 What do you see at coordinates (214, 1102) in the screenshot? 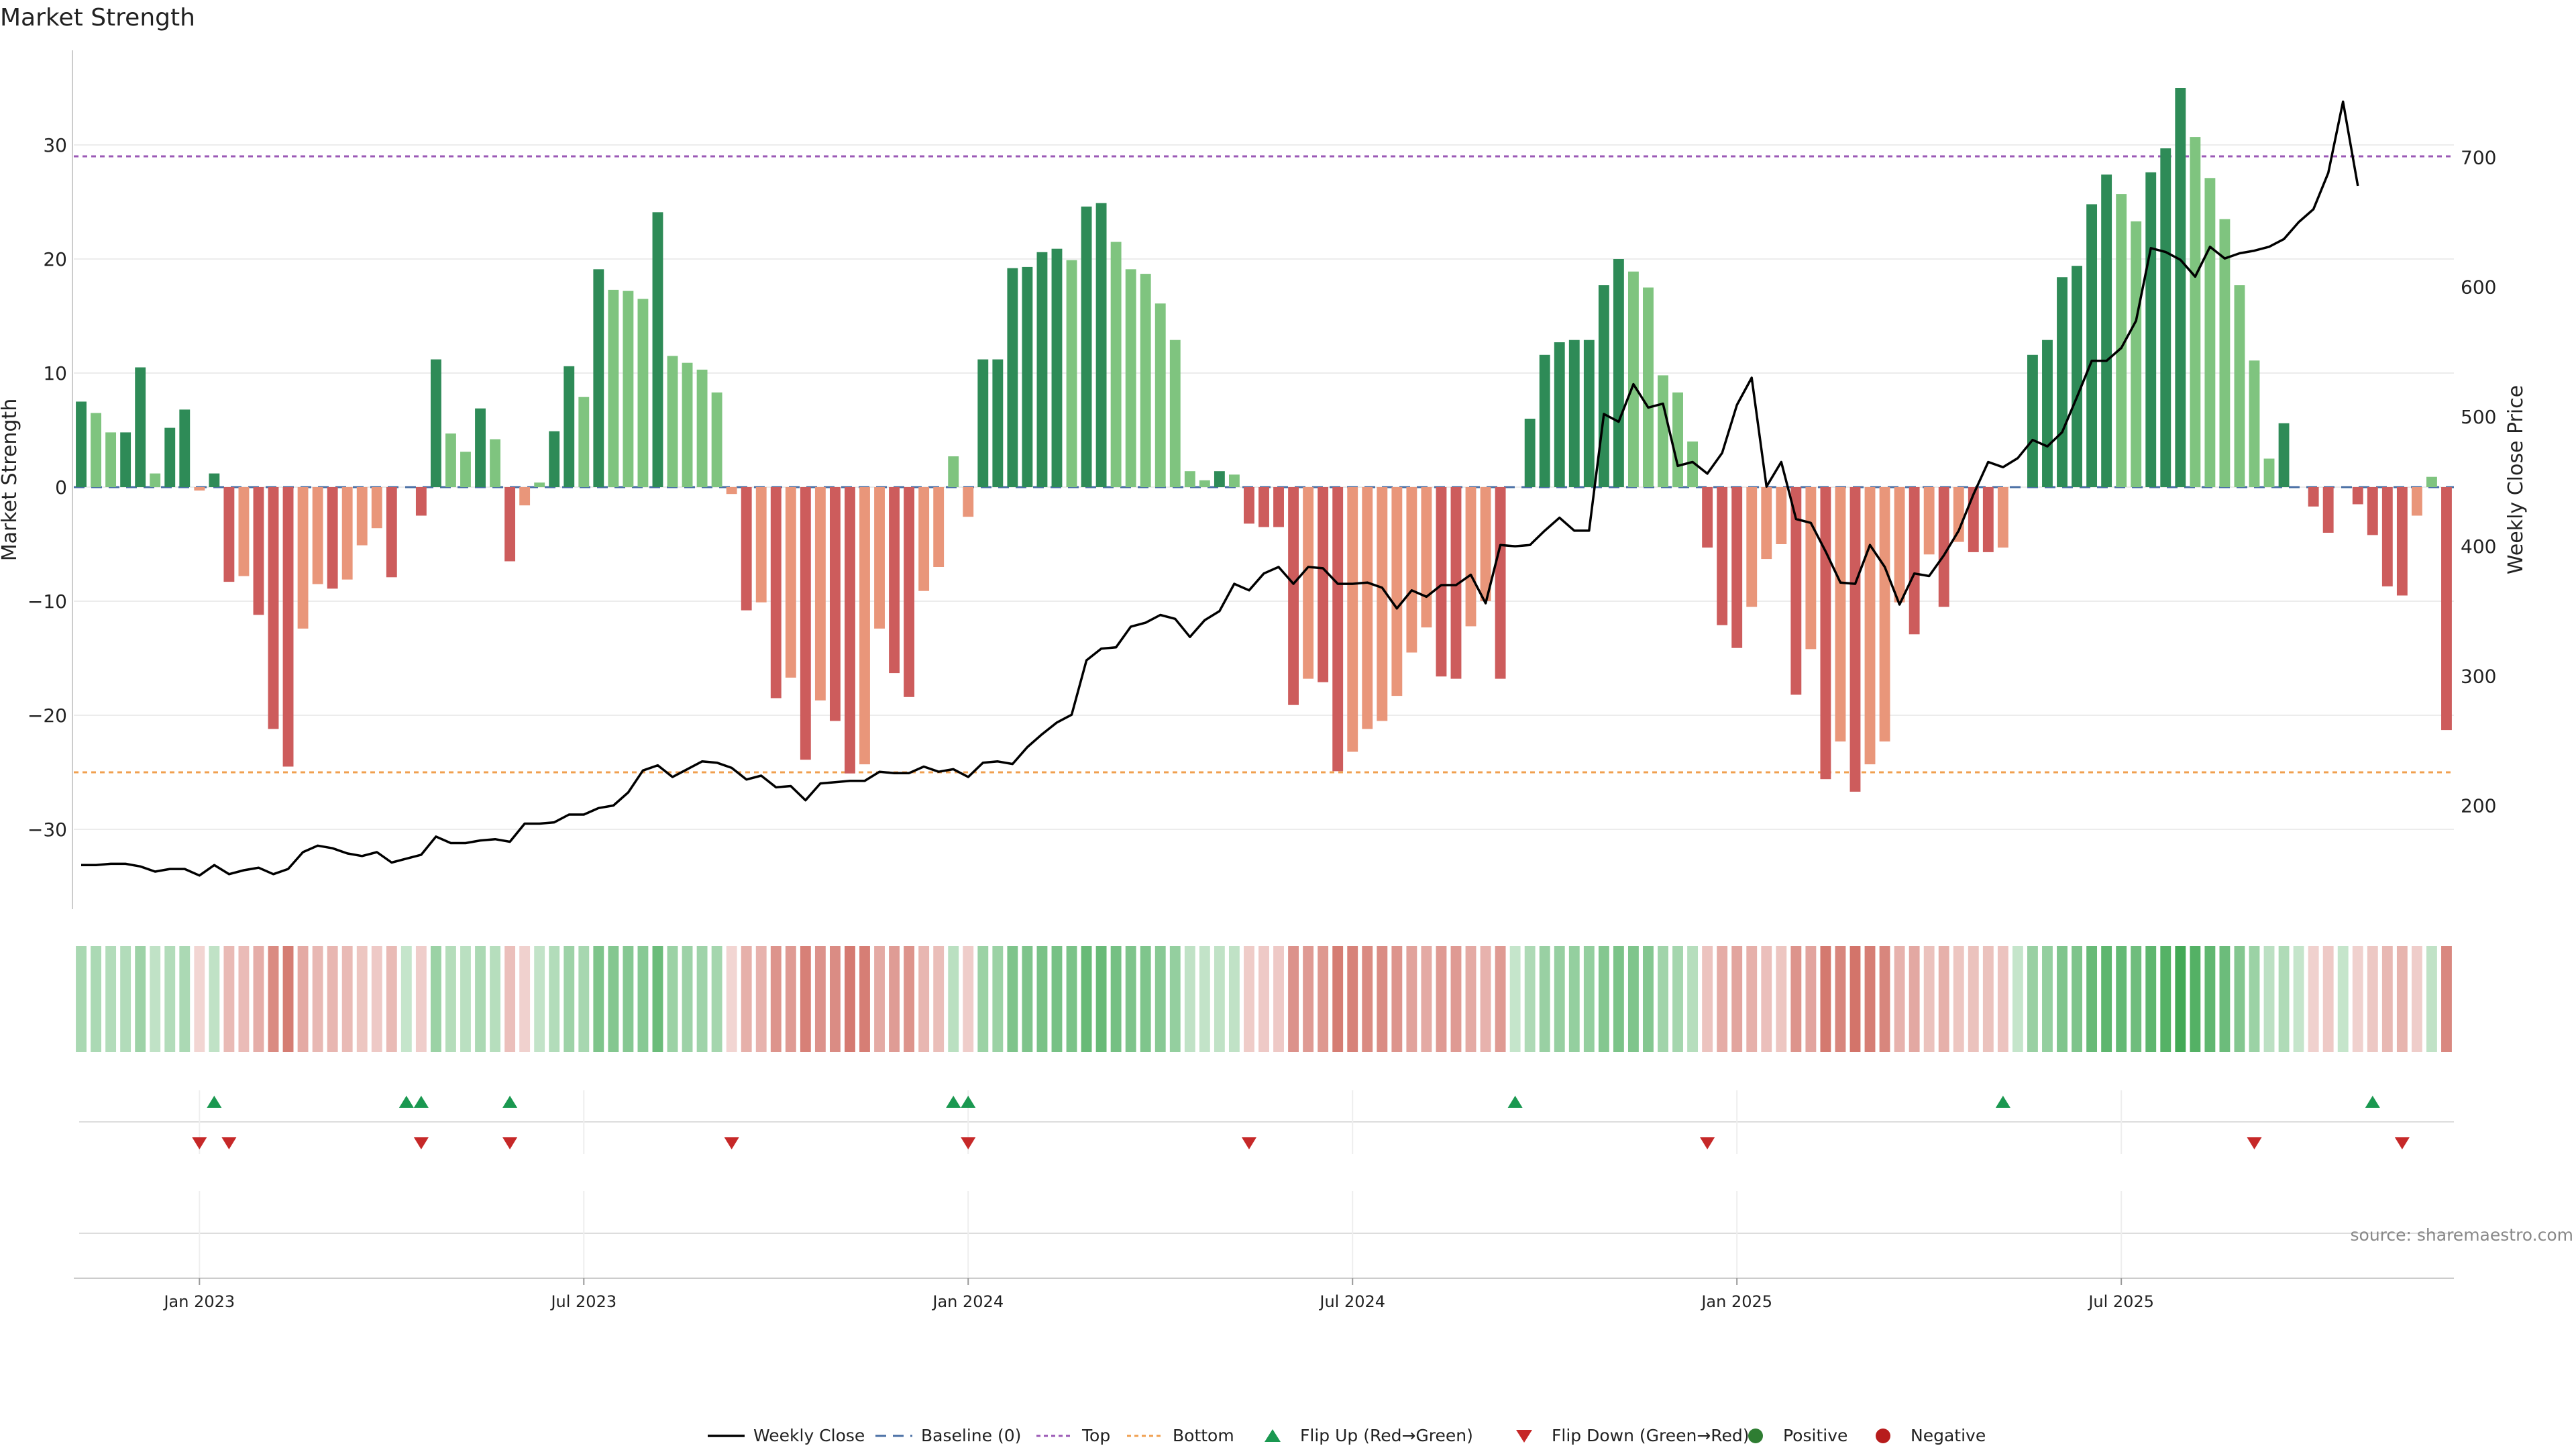
I see `flip-up-marker` at bounding box center [214, 1102].